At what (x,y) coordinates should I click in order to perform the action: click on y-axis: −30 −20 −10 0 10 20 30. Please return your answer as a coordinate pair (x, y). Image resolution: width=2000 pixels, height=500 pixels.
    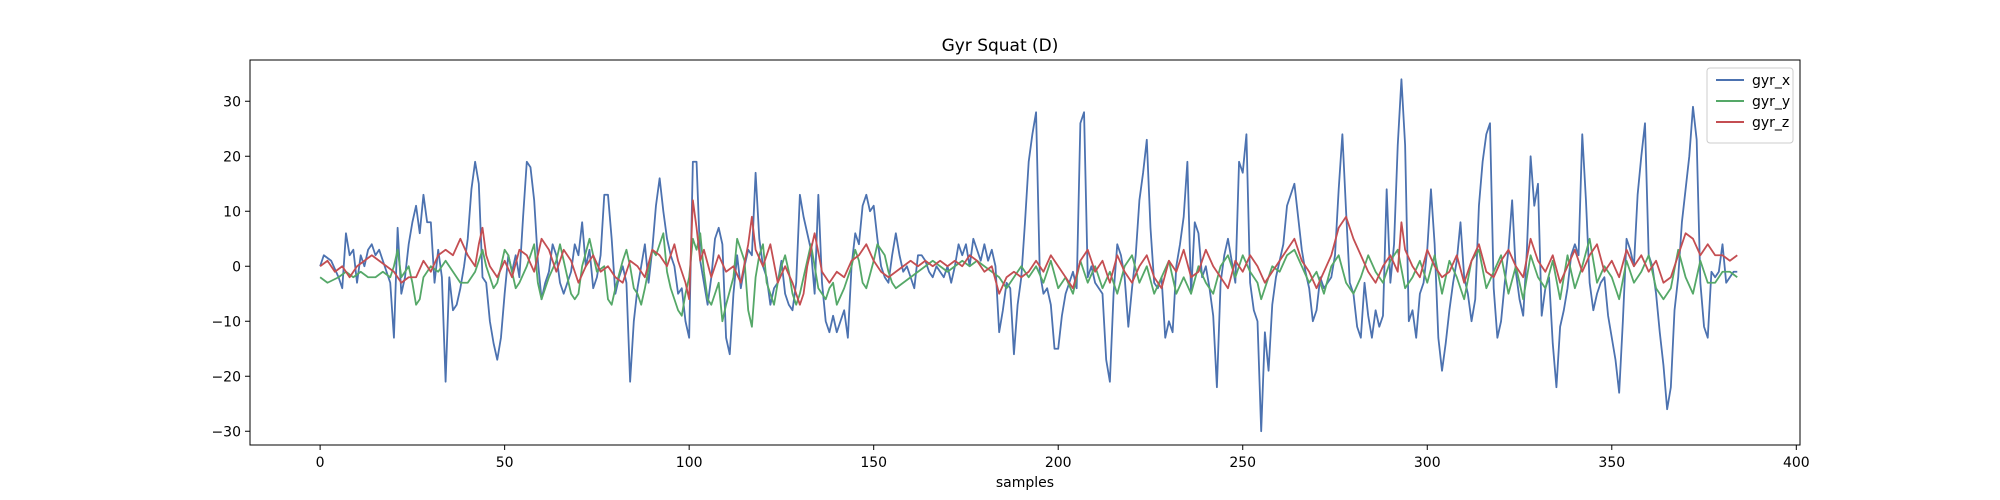
    Looking at the image, I should click on (230, 267).